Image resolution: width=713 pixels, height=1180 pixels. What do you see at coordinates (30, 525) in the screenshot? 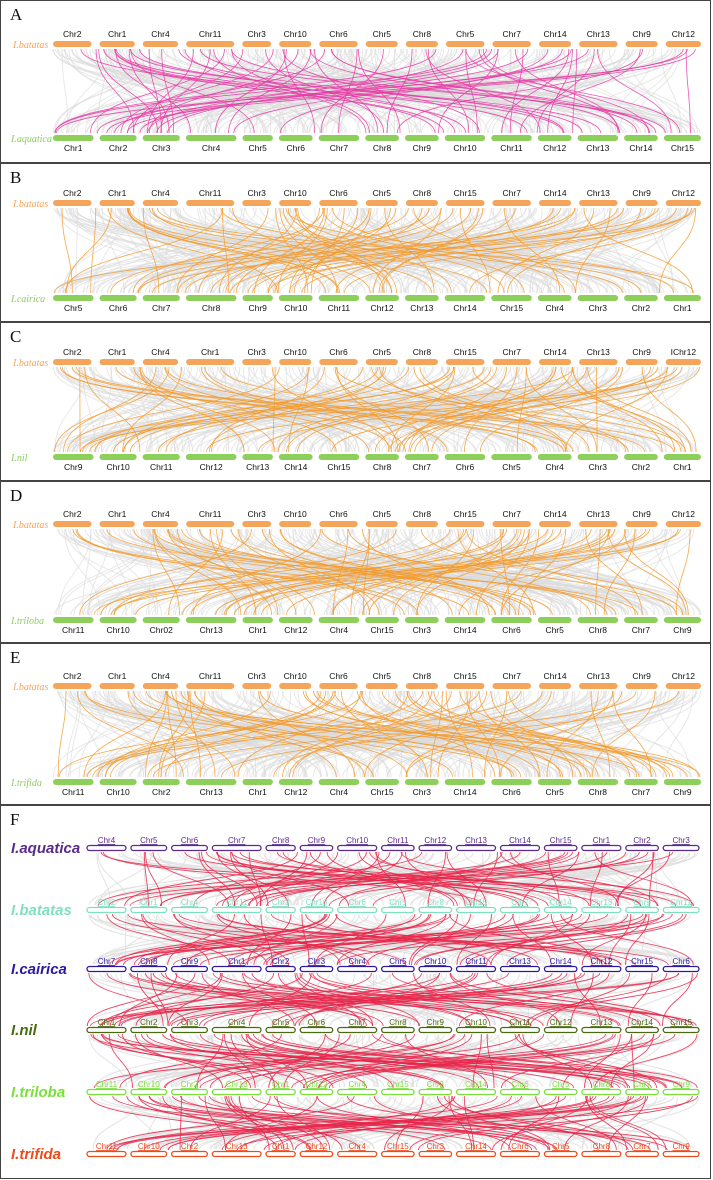
I see `species-label-top: I.batatas` at bounding box center [30, 525].